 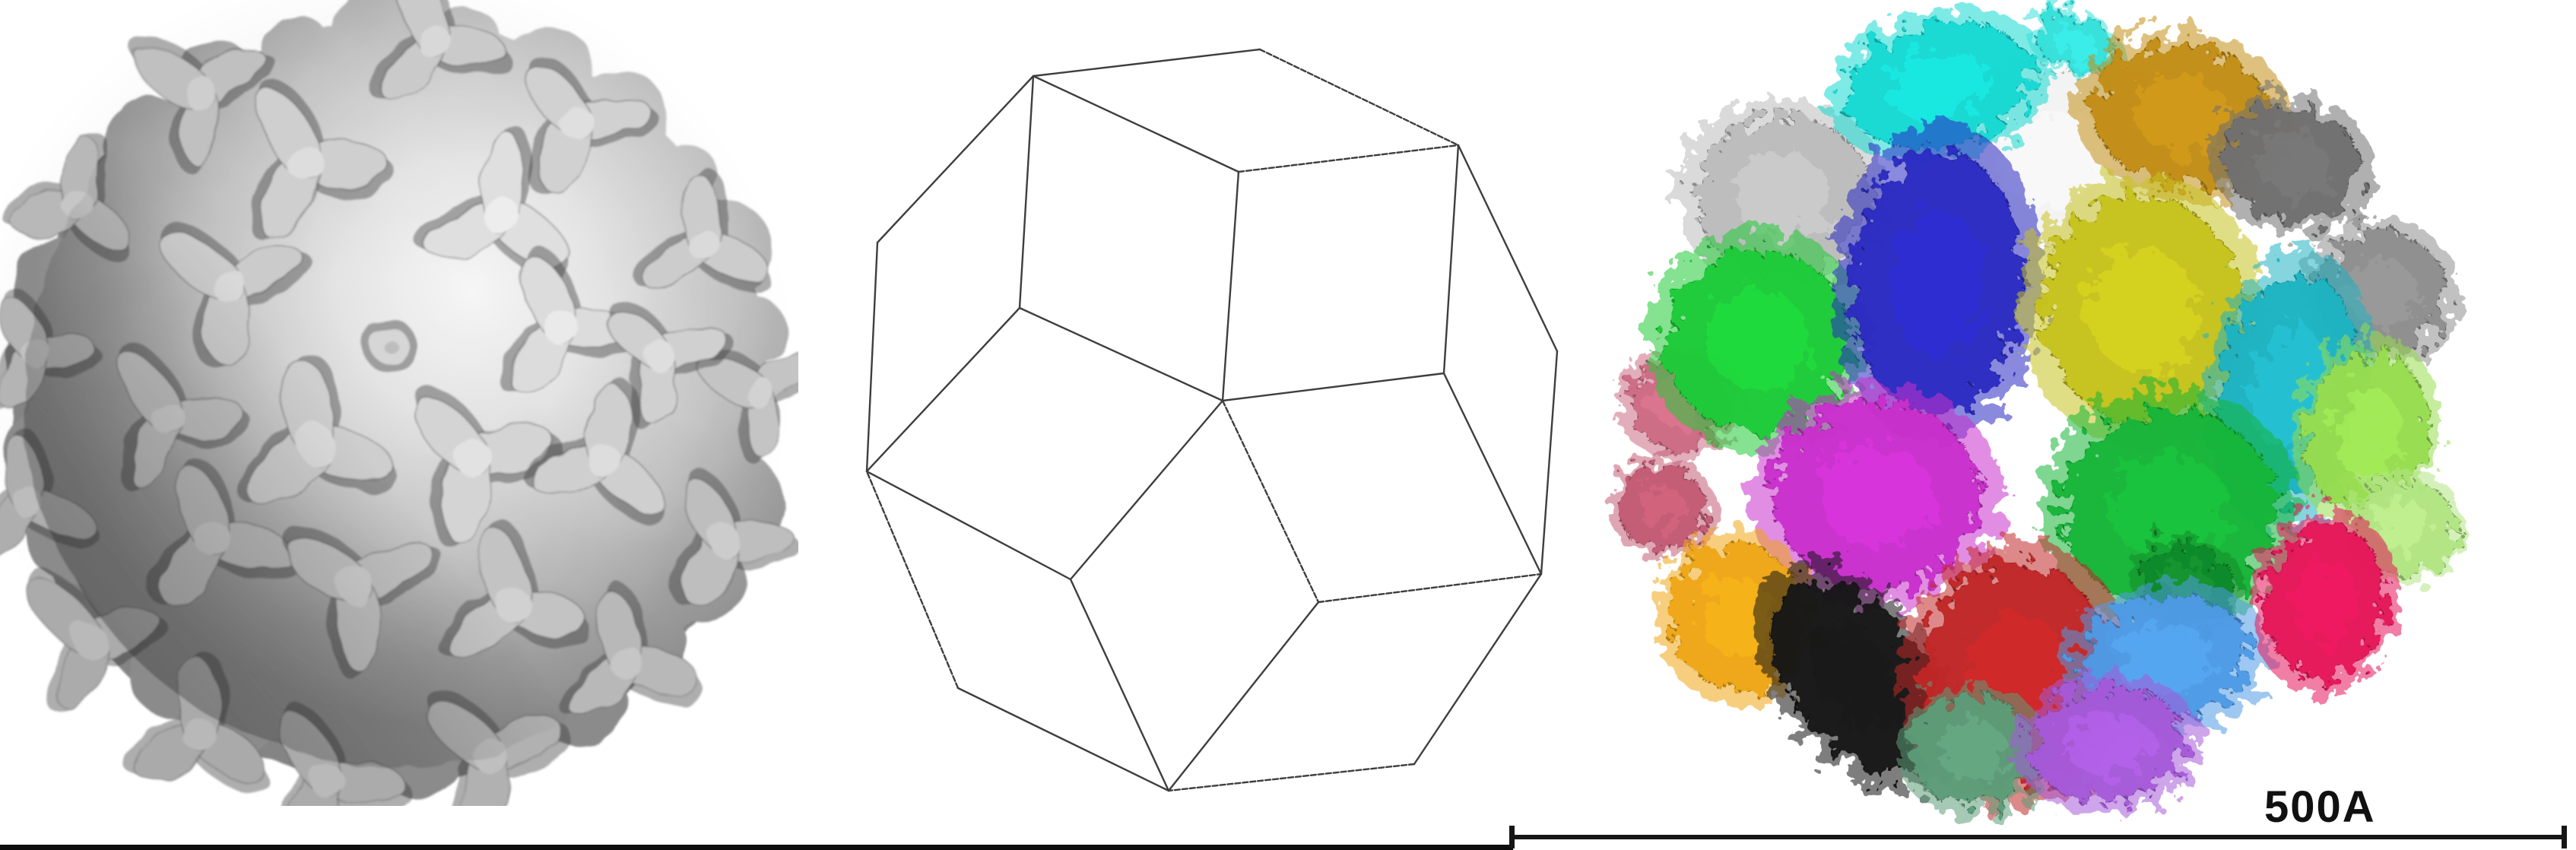 I want to click on scale-bar-right-tick, so click(x=2564, y=837).